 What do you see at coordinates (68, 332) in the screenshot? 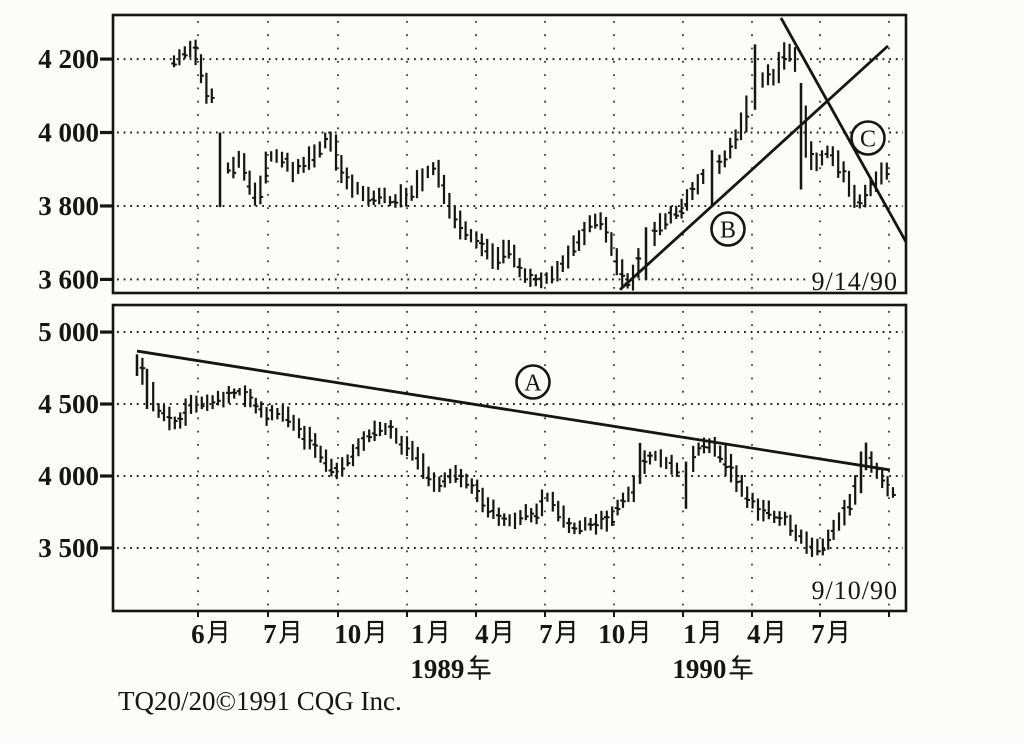
I see `y-axis-label: 5 000` at bounding box center [68, 332].